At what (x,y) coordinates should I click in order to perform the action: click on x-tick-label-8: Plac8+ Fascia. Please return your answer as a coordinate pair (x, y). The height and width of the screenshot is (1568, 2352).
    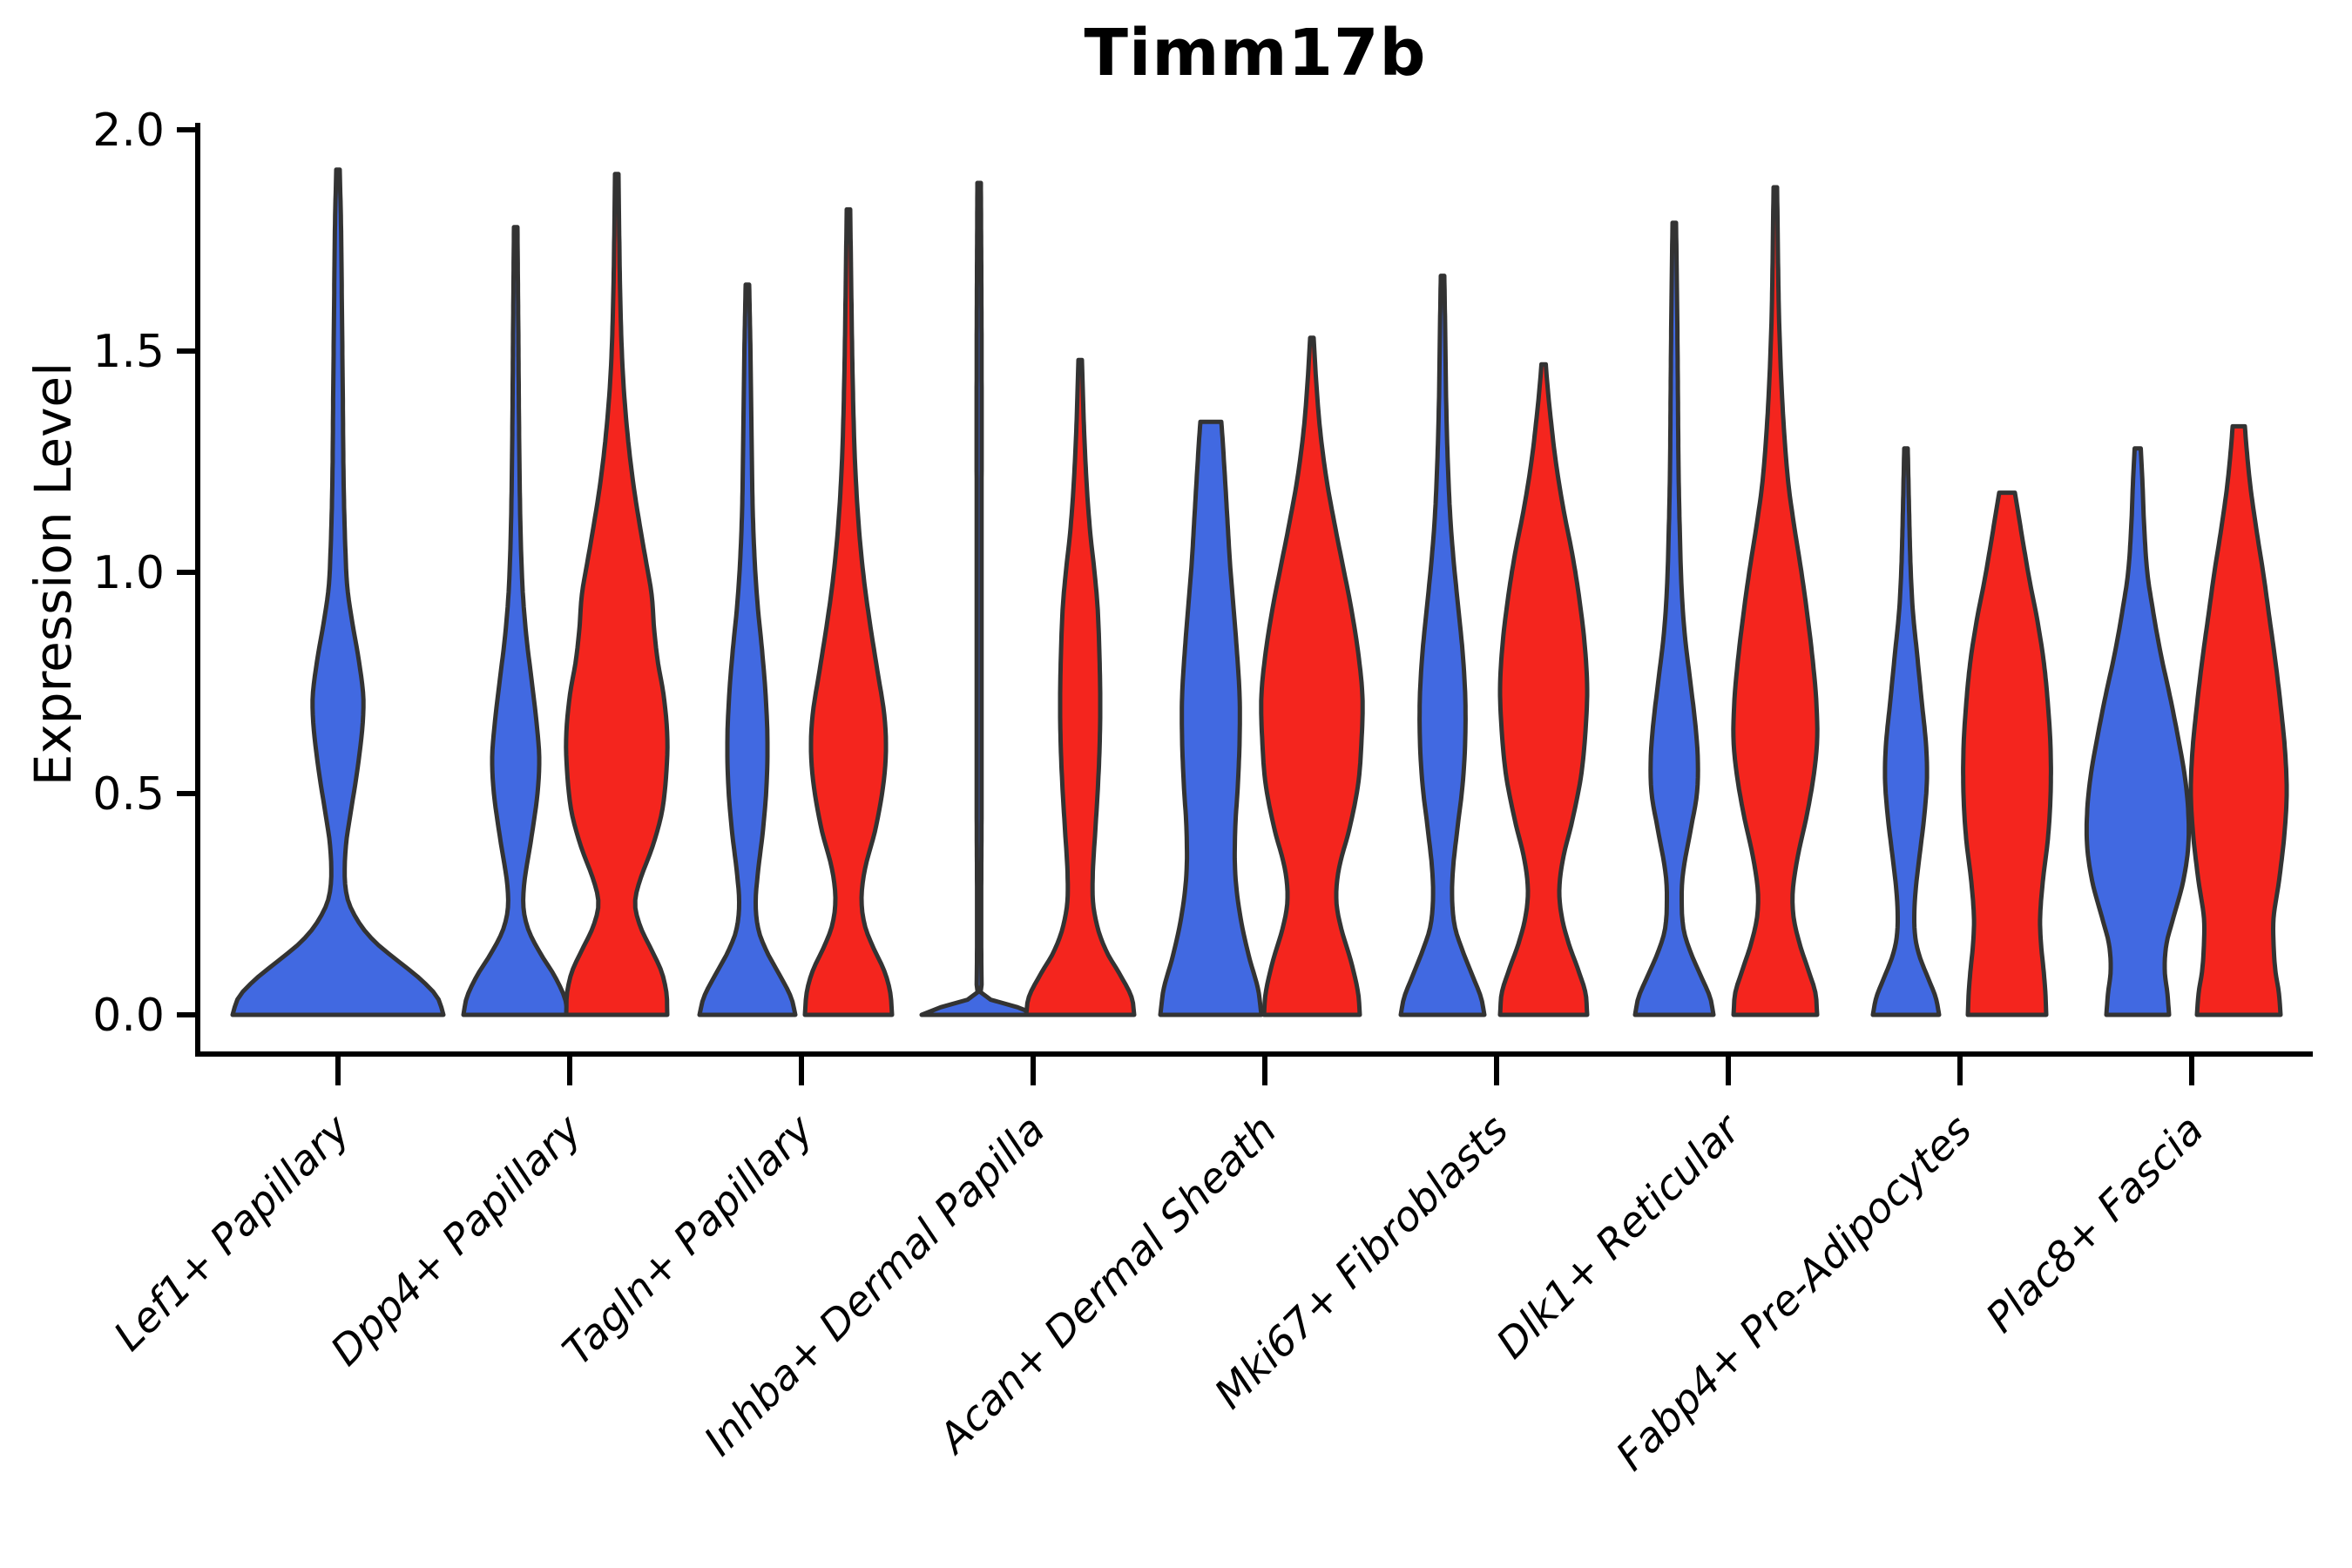
    Looking at the image, I should click on (2095, 1224).